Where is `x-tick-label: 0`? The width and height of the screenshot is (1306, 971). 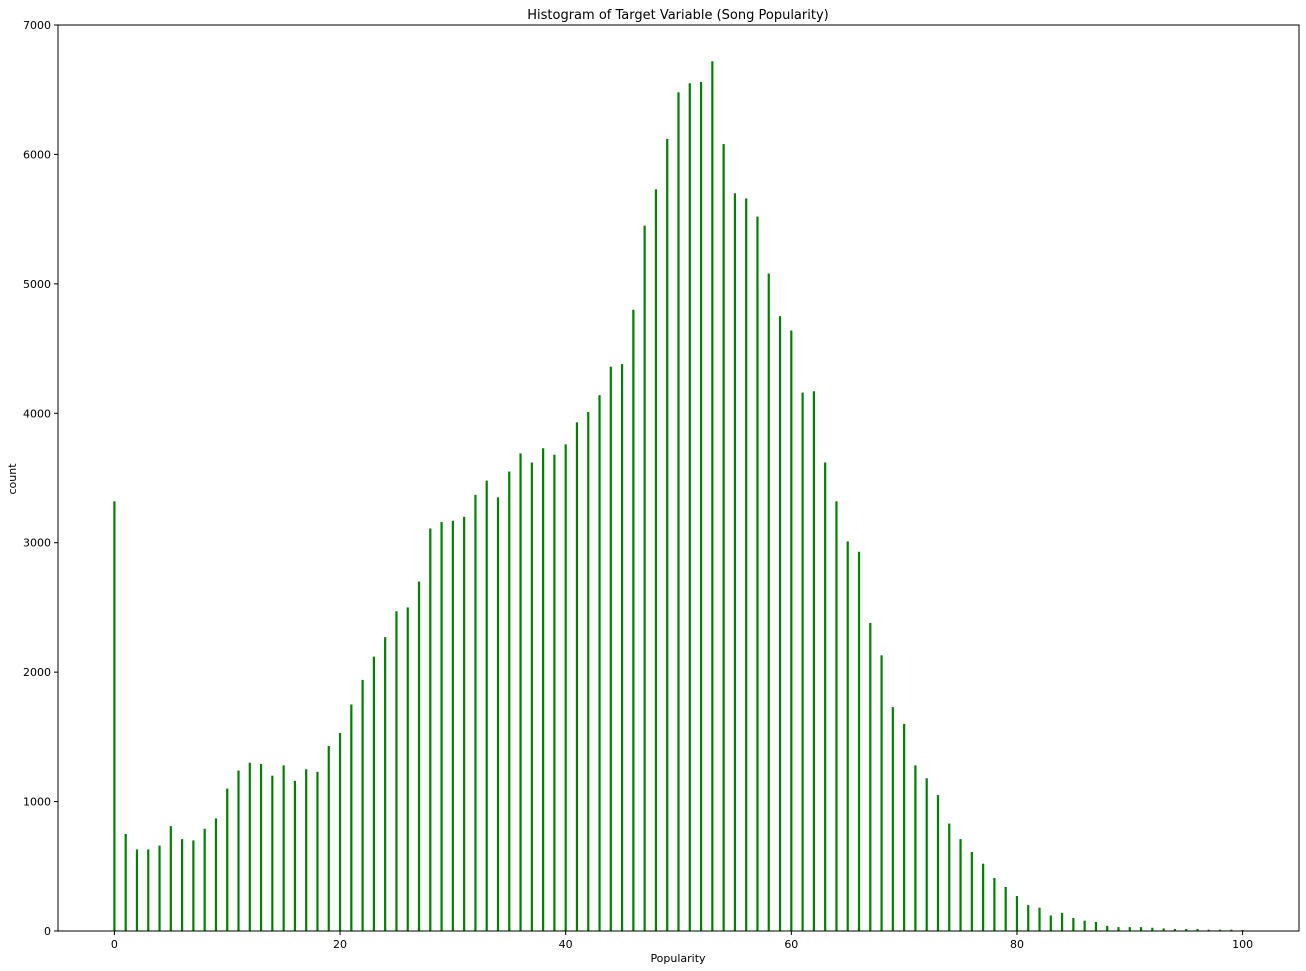
x-tick-label: 0 is located at coordinates (114, 944).